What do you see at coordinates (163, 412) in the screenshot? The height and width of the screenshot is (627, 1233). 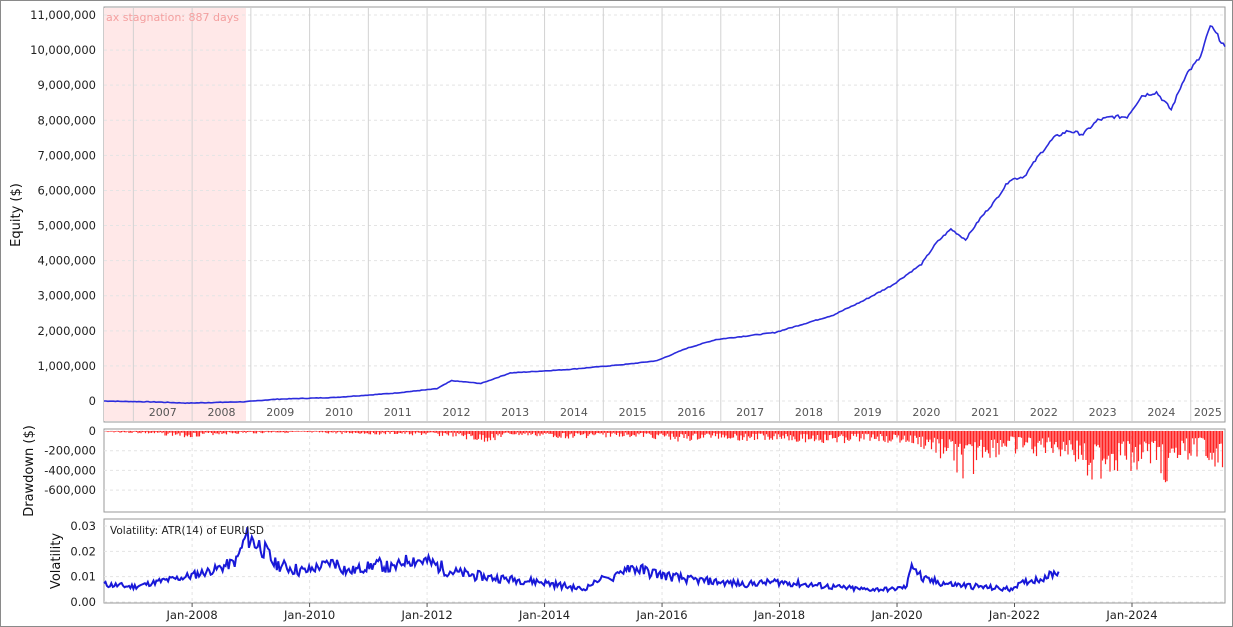 I see `year-label: 2007` at bounding box center [163, 412].